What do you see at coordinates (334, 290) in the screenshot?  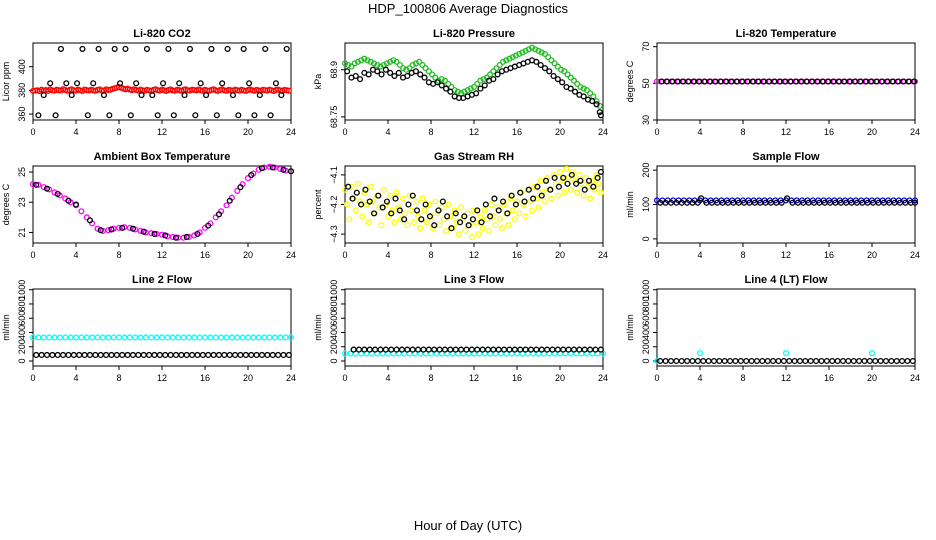 I see `y-tick-label: 1000` at bounding box center [334, 290].